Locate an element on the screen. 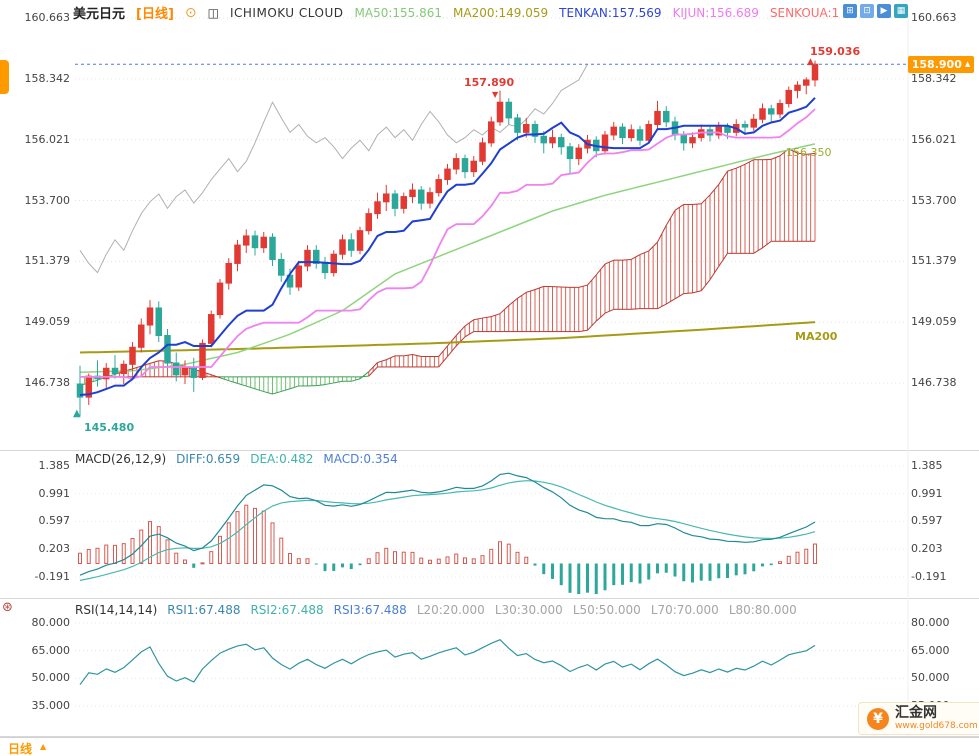 This screenshot has width=979, height=756. rsi-l80-value: L80:80.000 is located at coordinates (762, 610).